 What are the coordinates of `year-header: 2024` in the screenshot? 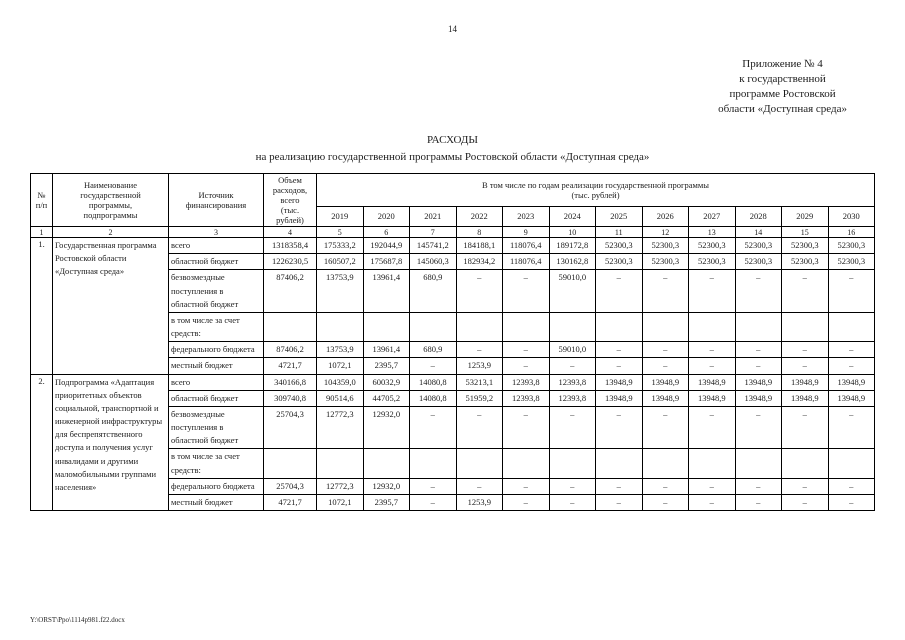 It's located at (572, 216).